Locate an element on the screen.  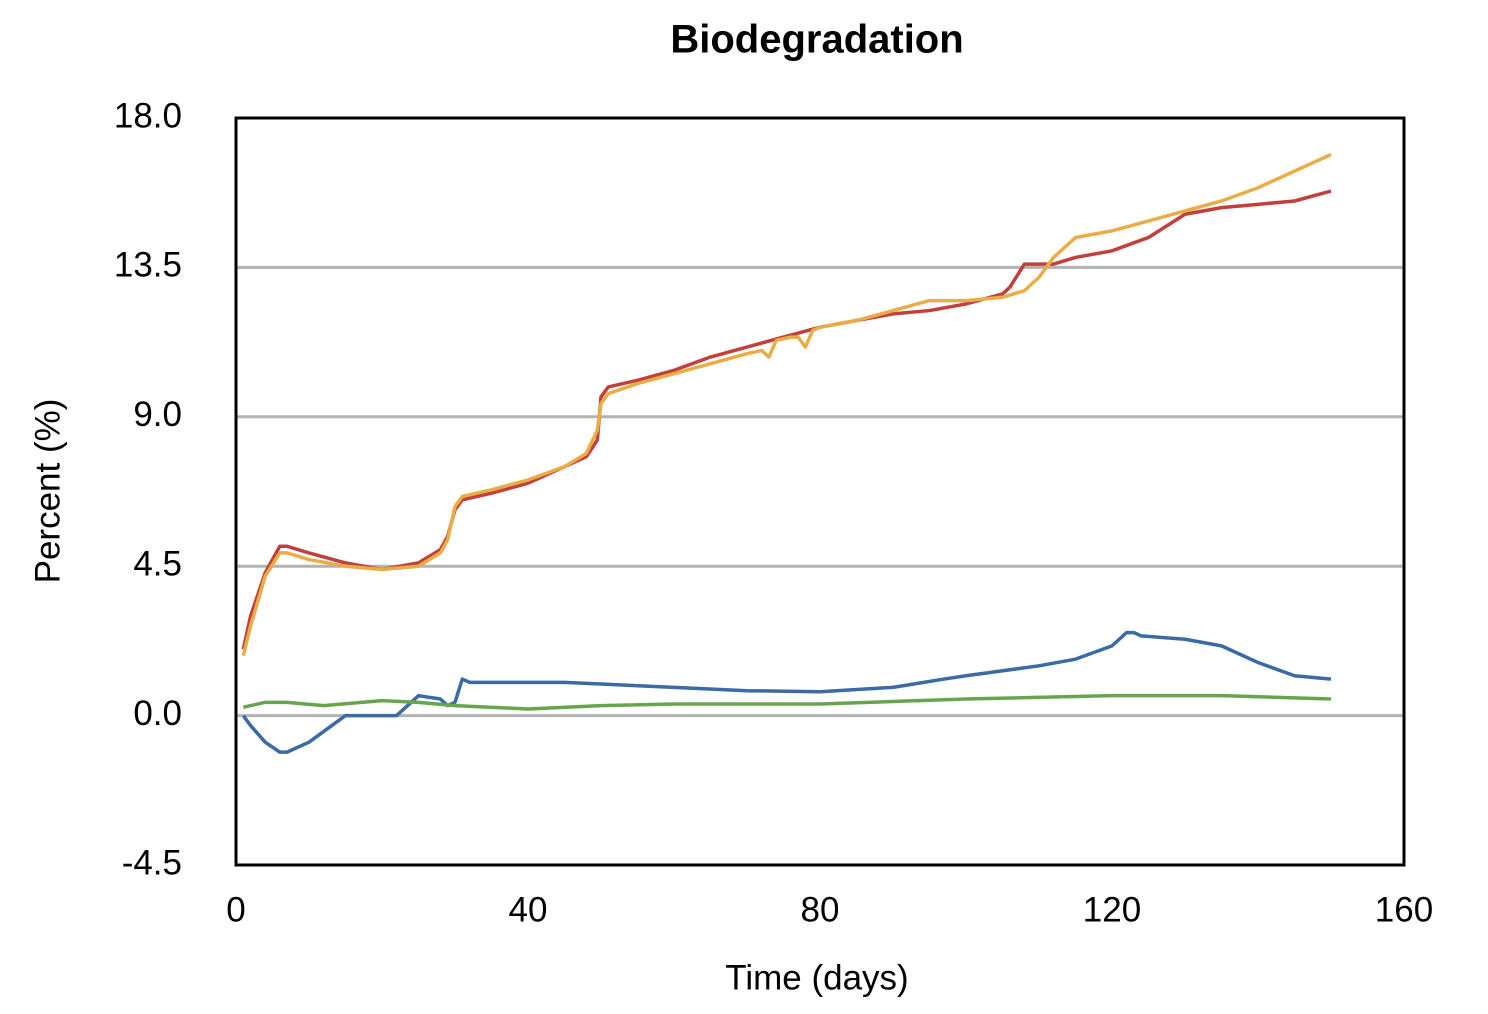
y-tick-label: 9.0 is located at coordinates (157, 414).